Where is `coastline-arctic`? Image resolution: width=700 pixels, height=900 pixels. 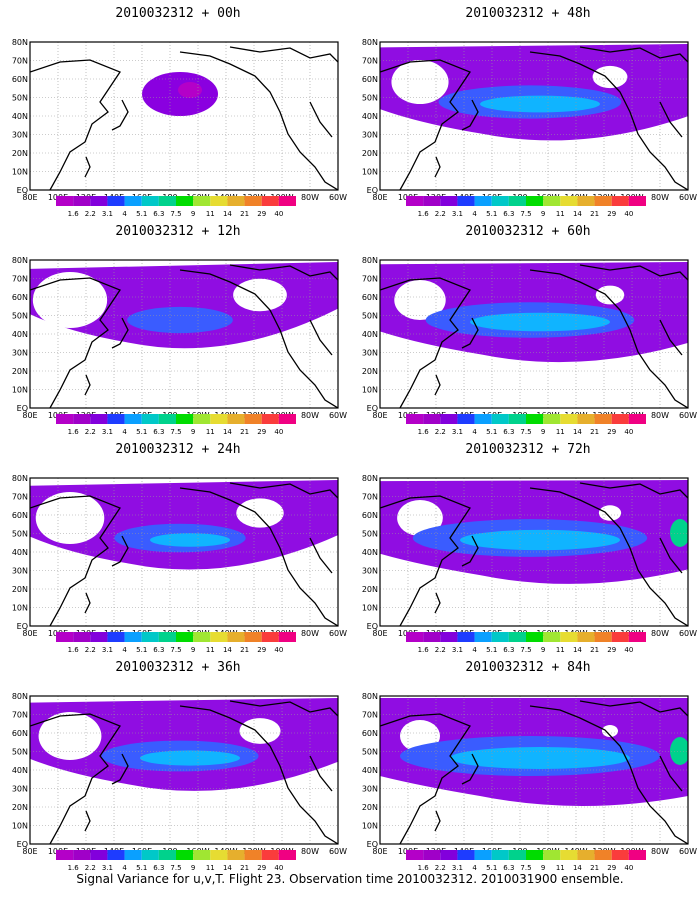
coastline-arctic is located at coordinates (283, 708).